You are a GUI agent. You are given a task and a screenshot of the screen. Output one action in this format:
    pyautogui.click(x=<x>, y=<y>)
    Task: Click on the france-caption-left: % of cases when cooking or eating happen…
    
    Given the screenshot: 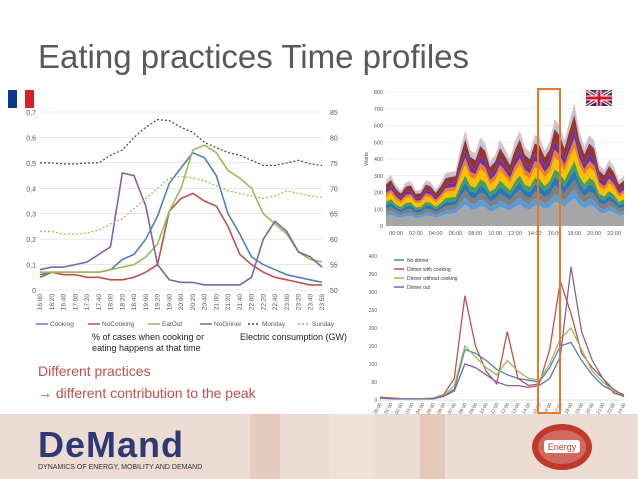 What is the action you would take?
    pyautogui.click(x=148, y=343)
    